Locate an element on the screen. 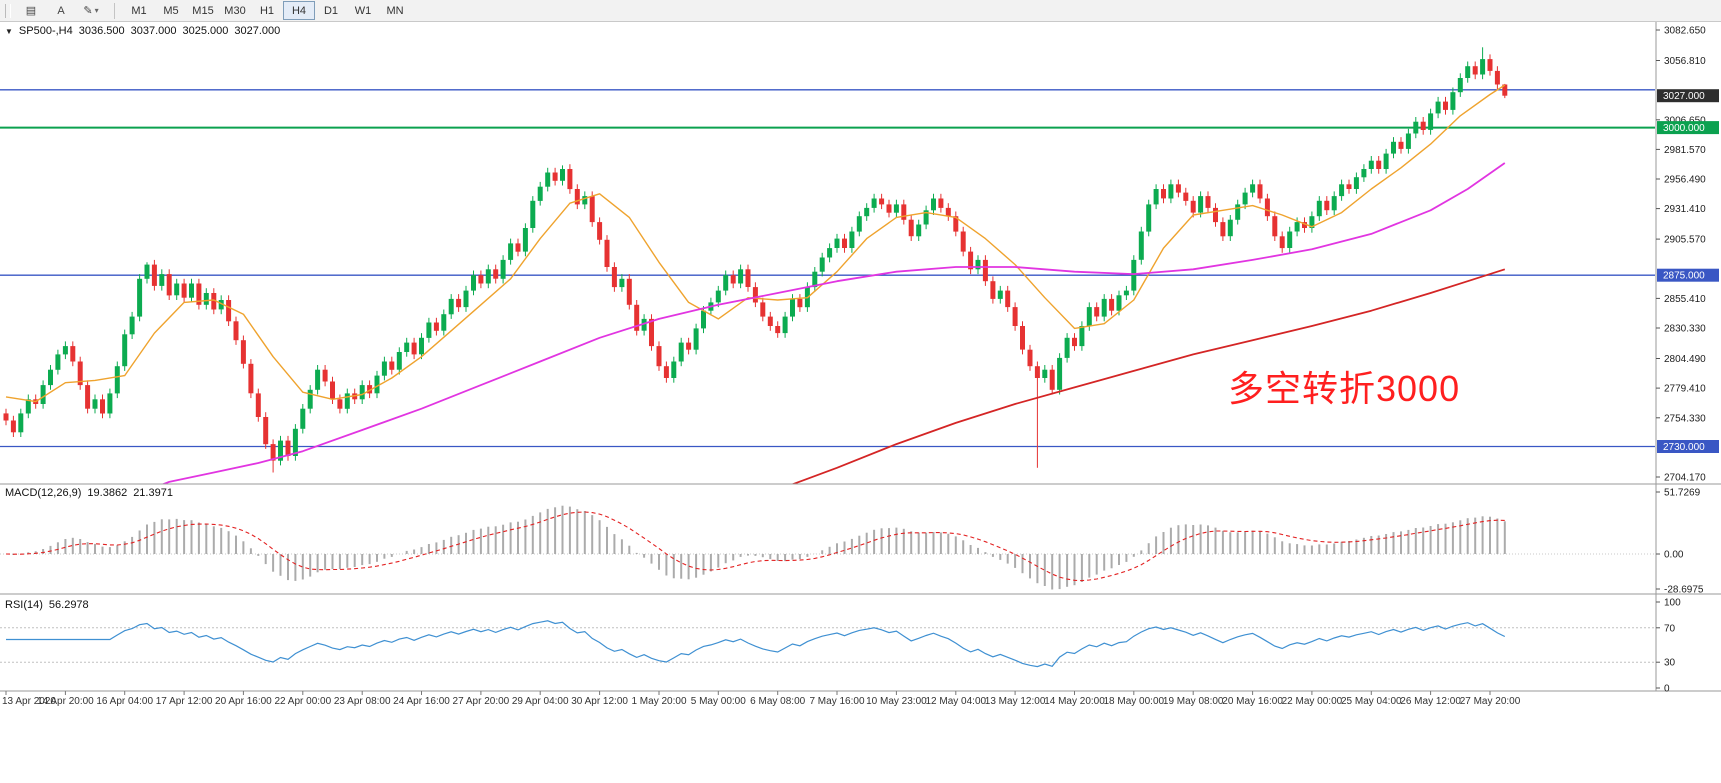 The height and width of the screenshot is (783, 1721). macd-axis-label: -28.6975 is located at coordinates (1684, 590).